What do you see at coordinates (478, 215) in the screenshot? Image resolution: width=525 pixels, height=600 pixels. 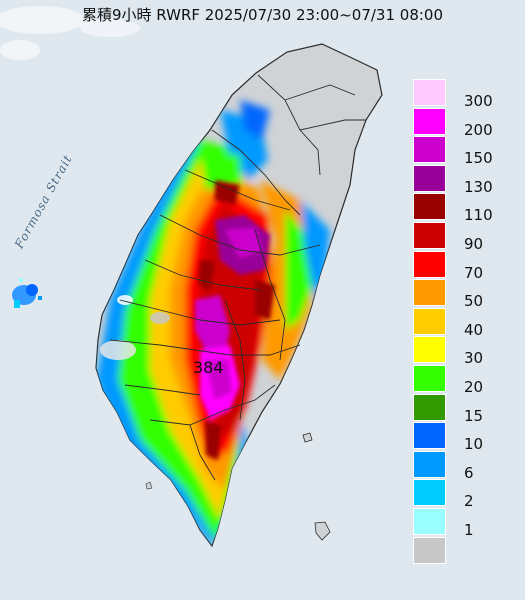 I see `legend-label: 110` at bounding box center [478, 215].